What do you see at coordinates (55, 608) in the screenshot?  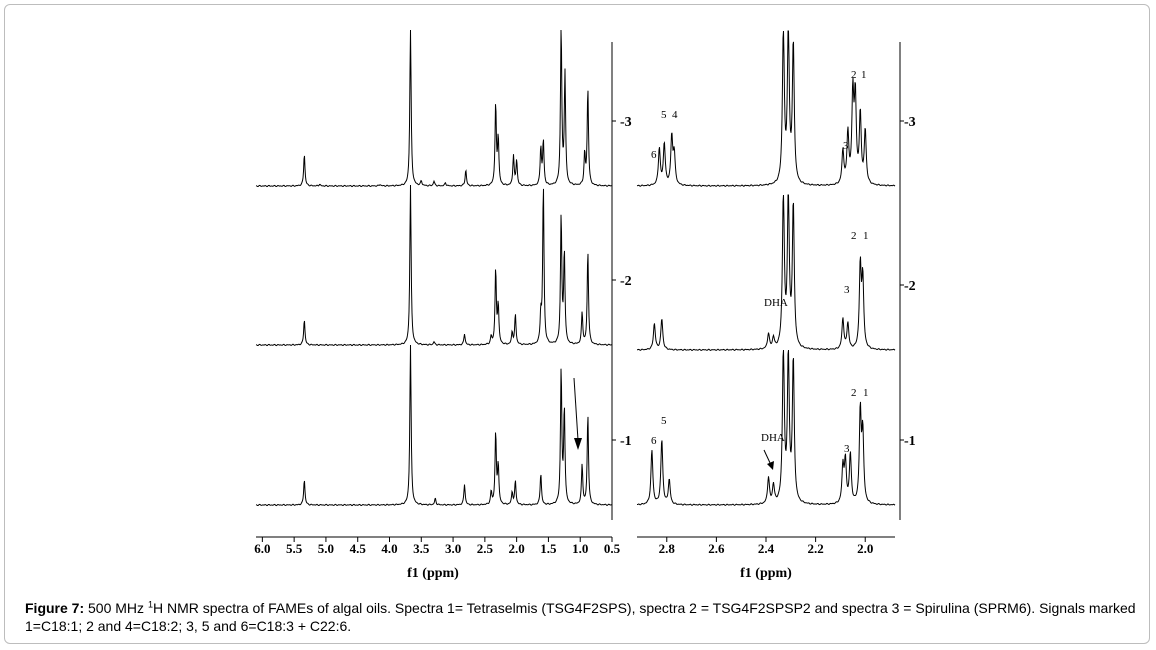 I see `caption-label: Figure 7:` at bounding box center [55, 608].